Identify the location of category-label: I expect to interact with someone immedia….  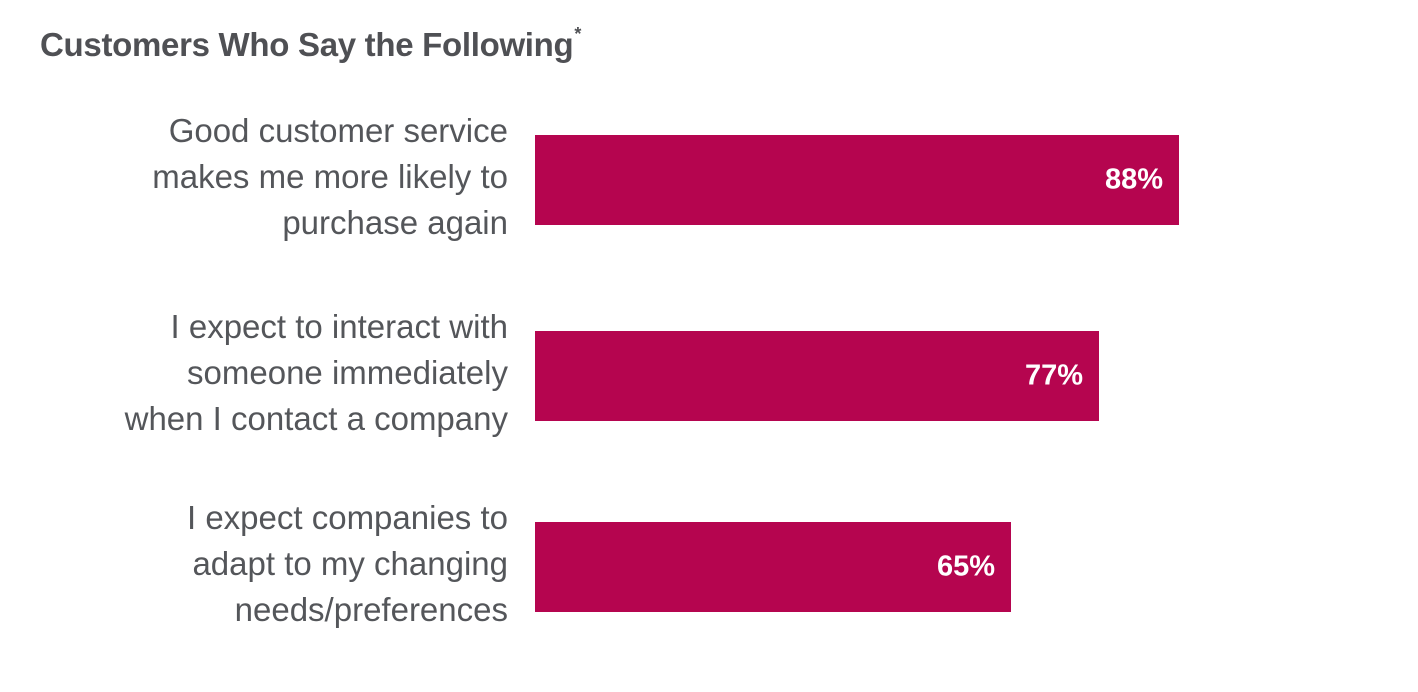
(258, 373).